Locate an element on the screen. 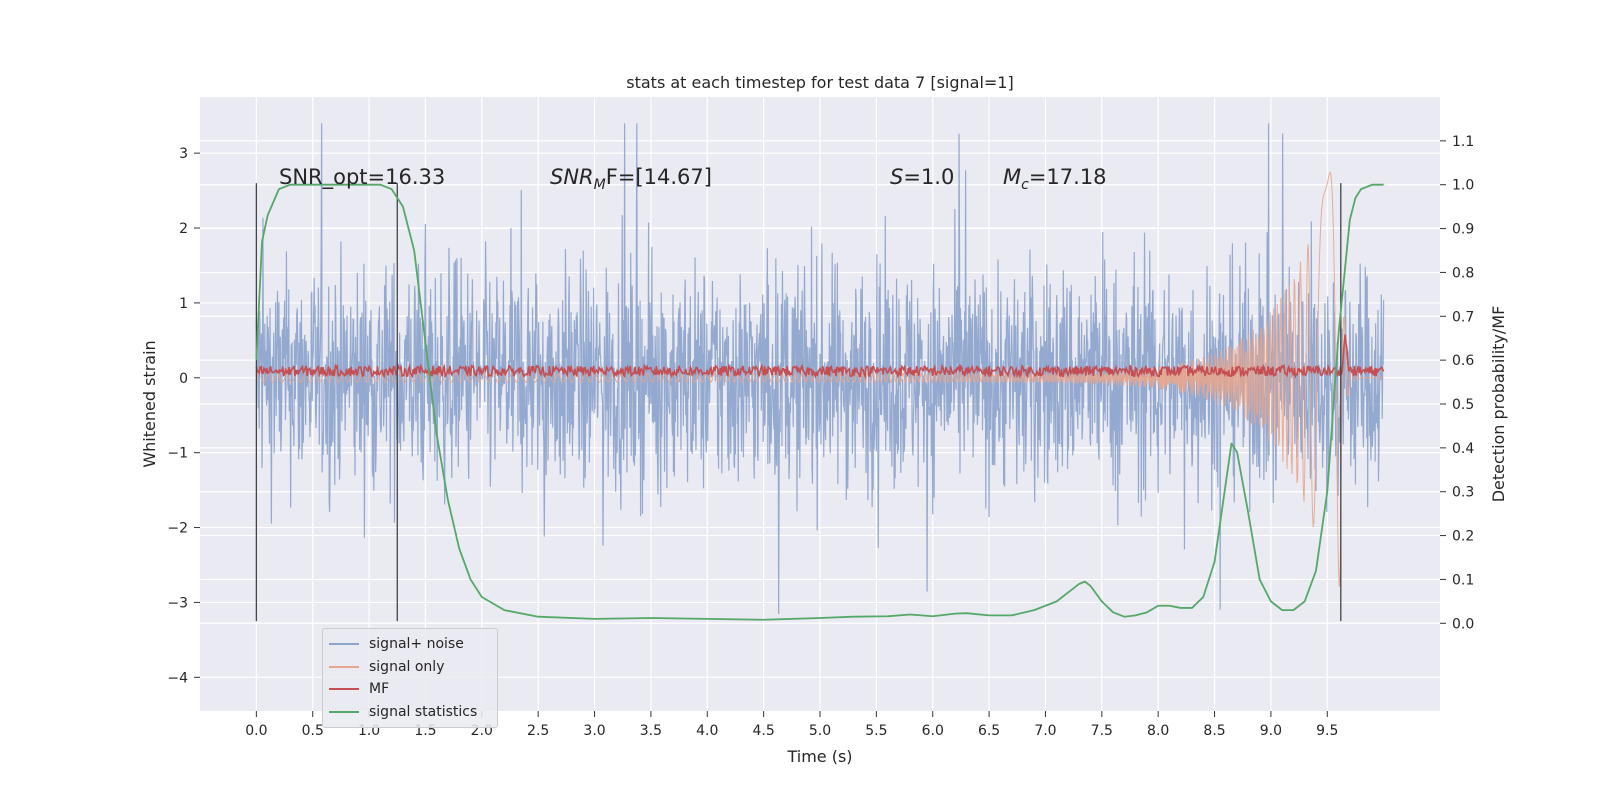  y-tick-label: 1 is located at coordinates (183, 304).